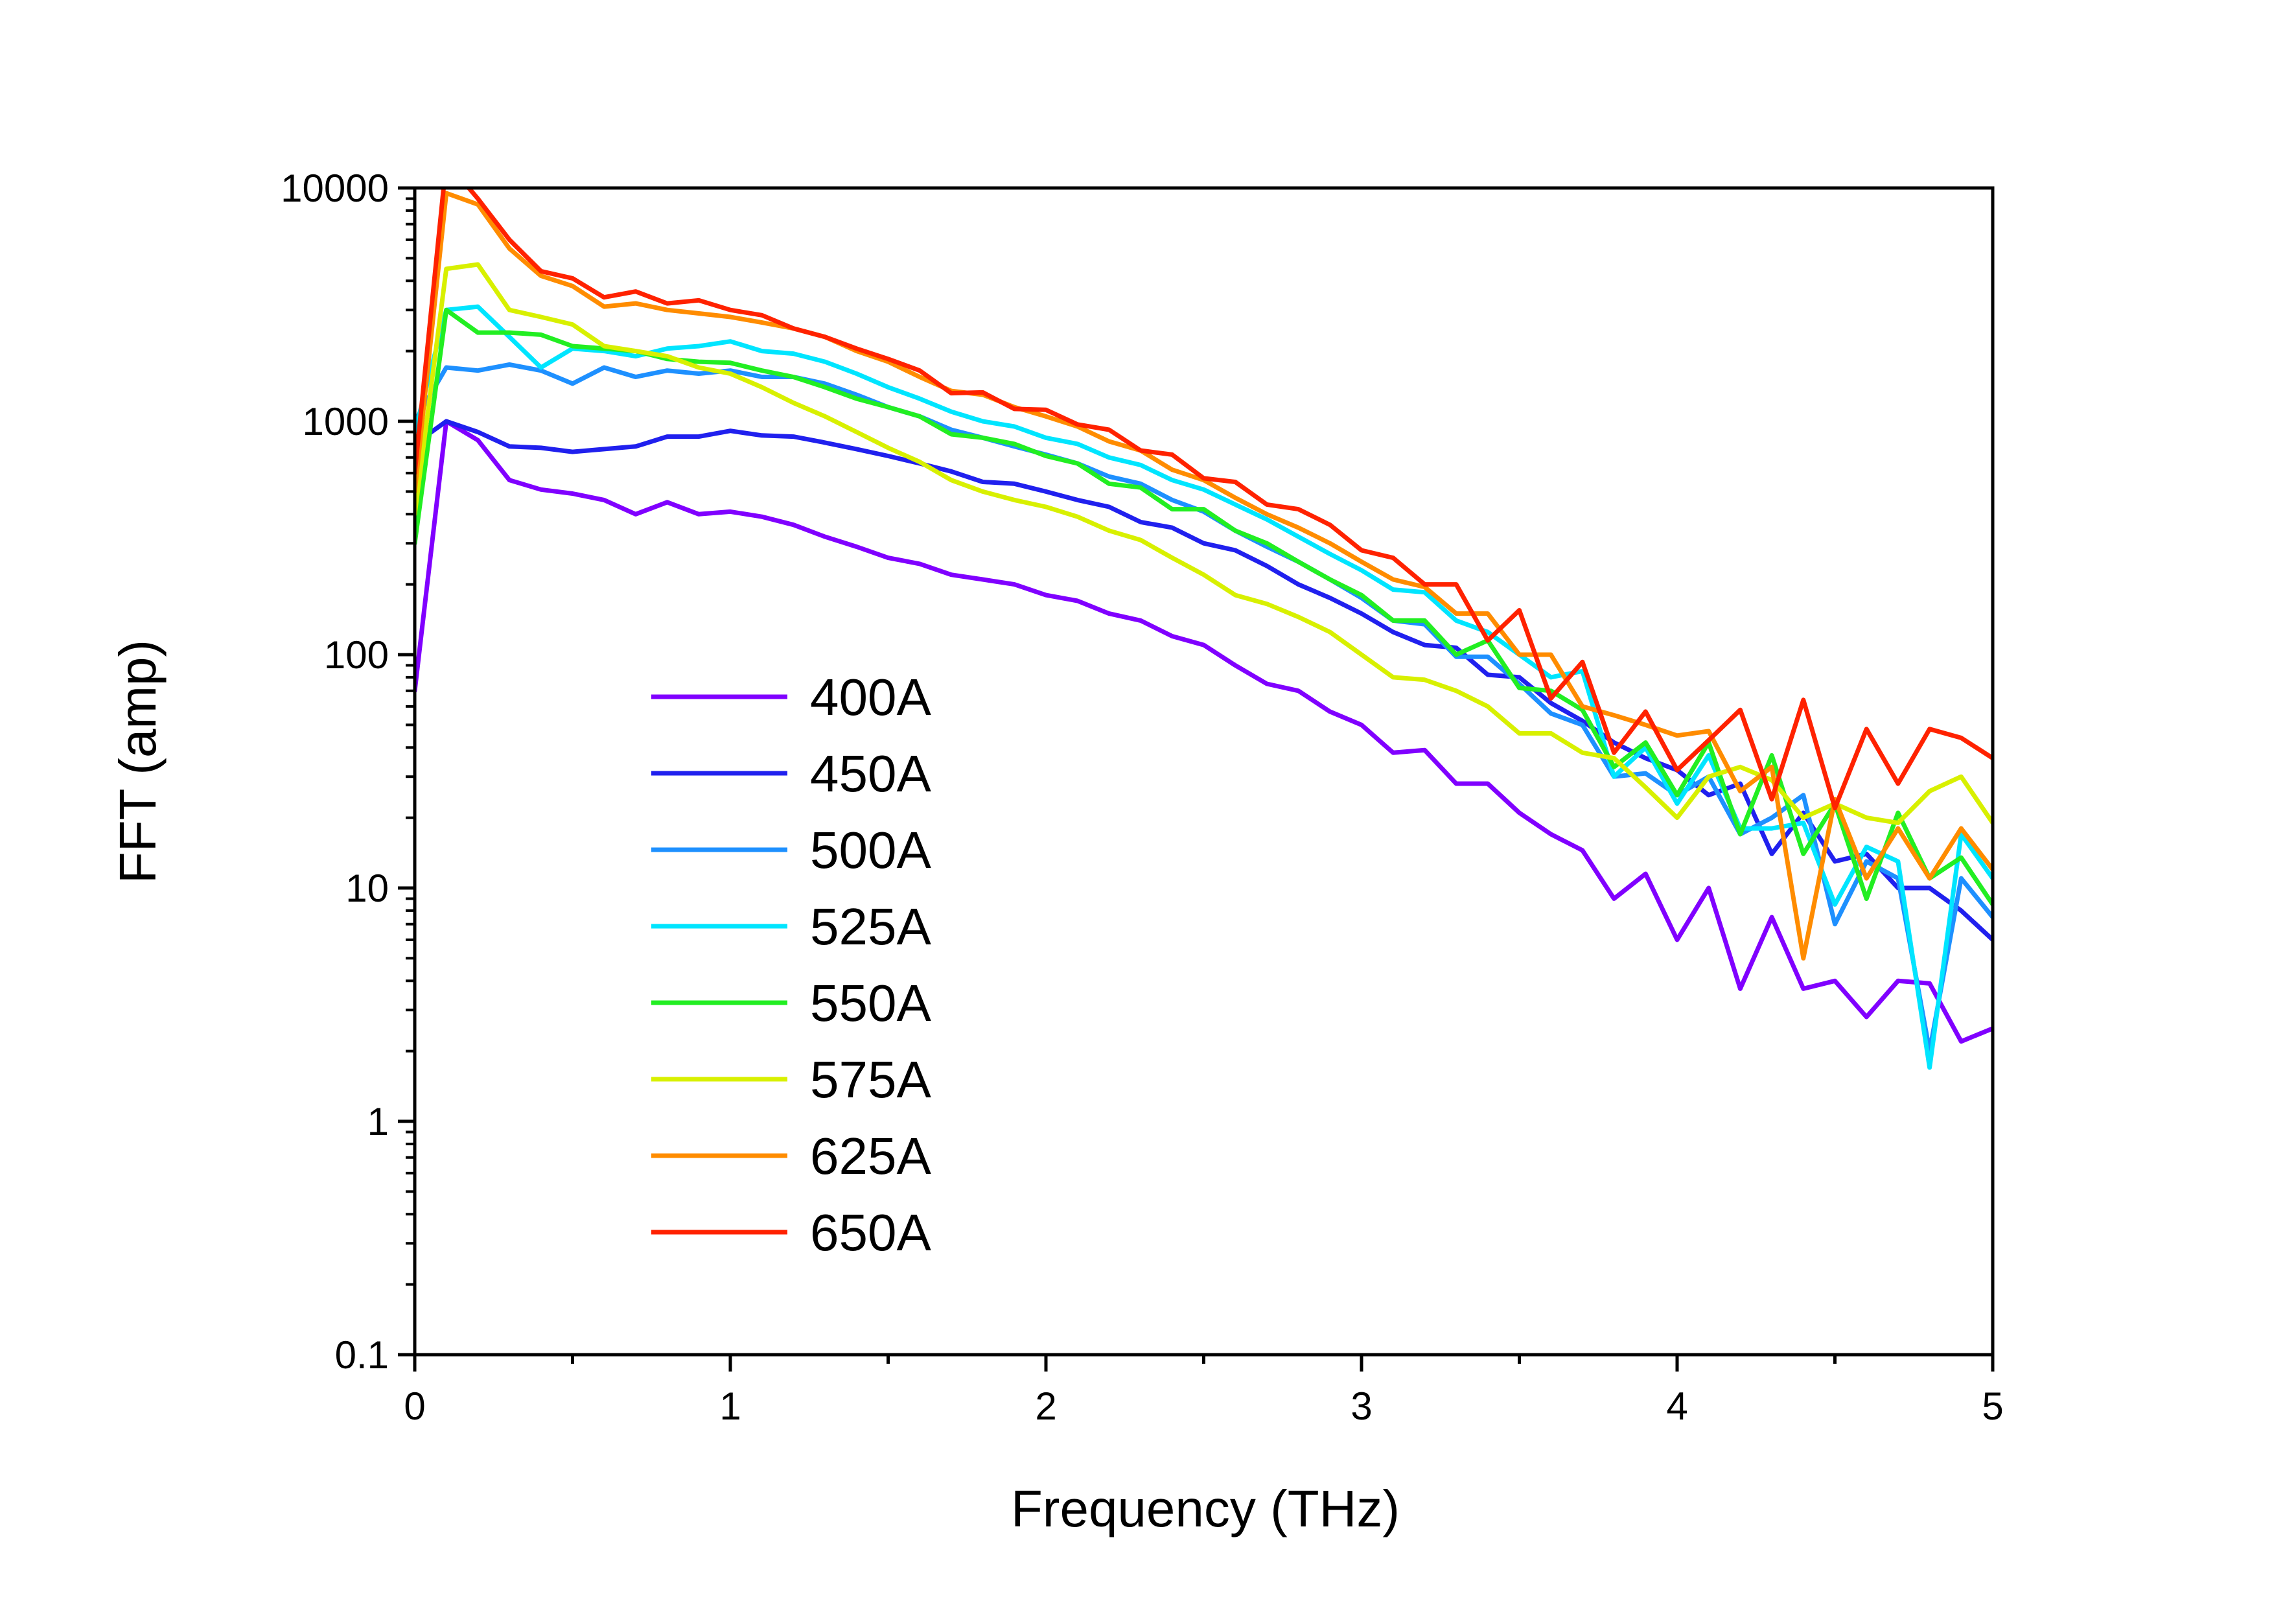  Describe the element at coordinates (346, 422) in the screenshot. I see `y-tick-label: 1000` at that location.